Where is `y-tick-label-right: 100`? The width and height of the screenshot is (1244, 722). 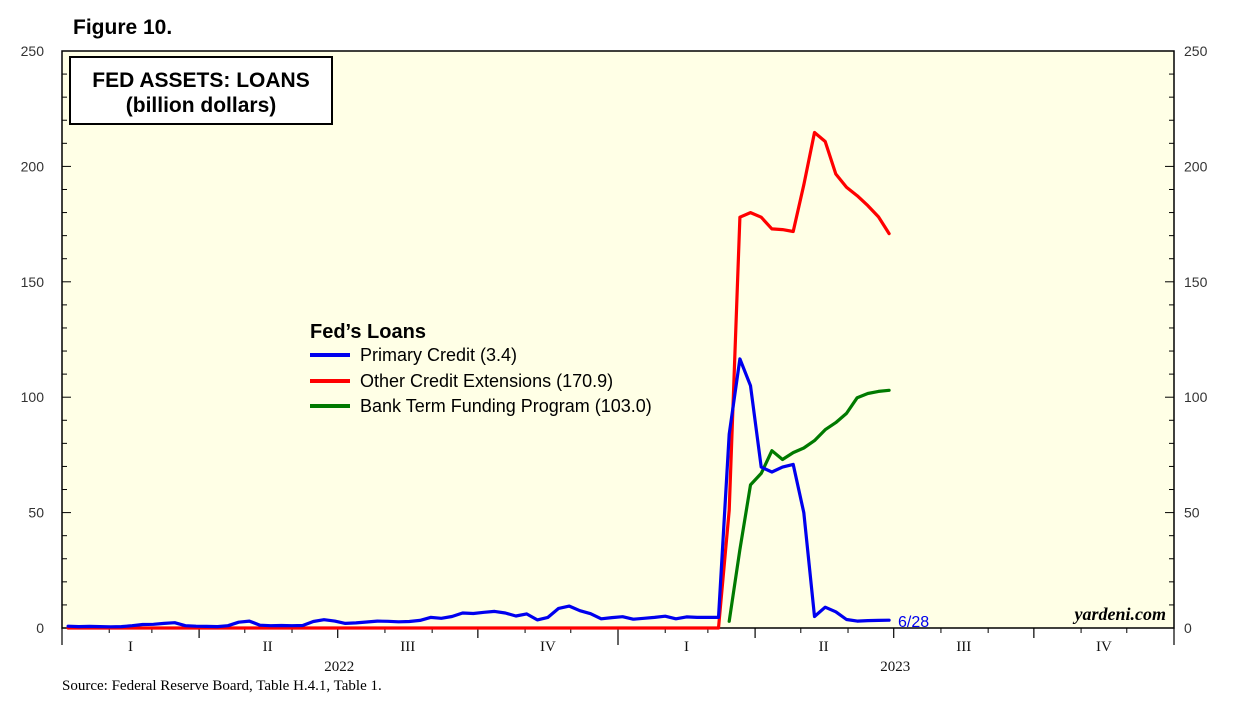 y-tick-label-right: 100 is located at coordinates (1196, 397).